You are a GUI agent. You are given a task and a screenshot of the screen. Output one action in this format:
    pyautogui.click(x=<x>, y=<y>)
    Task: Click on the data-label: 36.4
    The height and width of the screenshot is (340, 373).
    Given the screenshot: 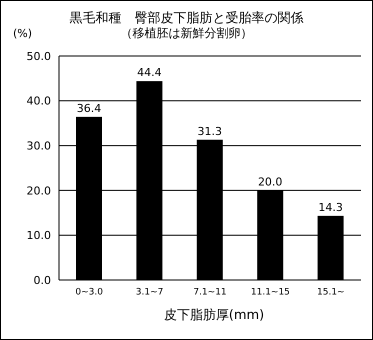 What is the action you would take?
    pyautogui.click(x=89, y=108)
    